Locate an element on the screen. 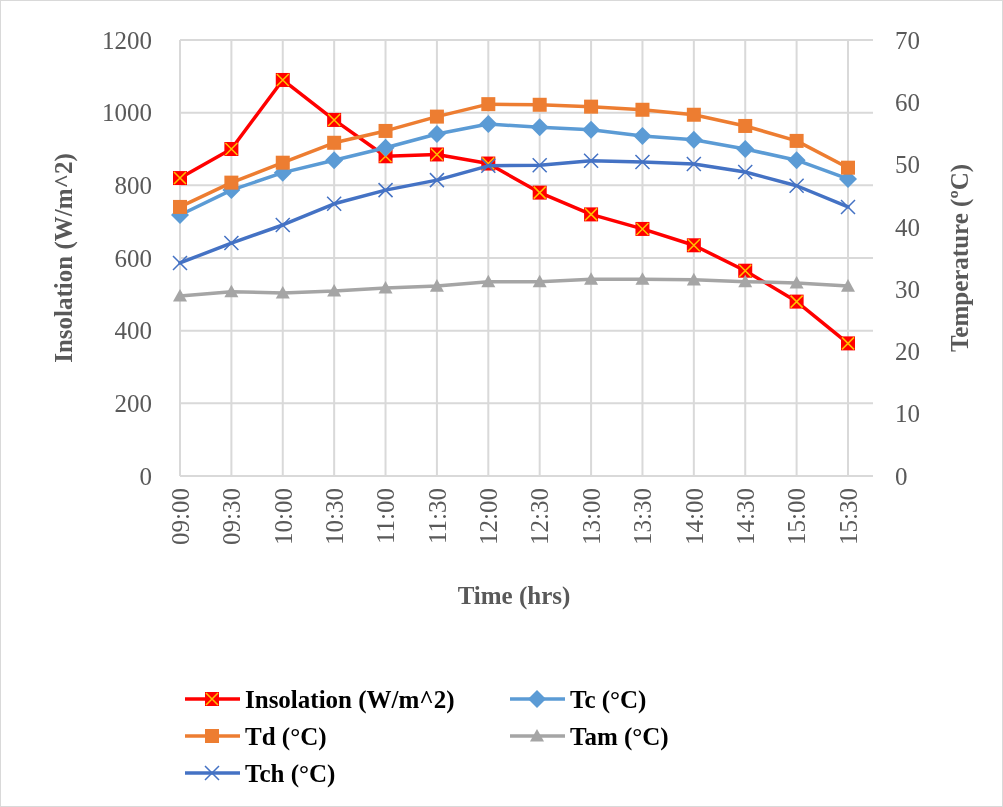  y2-tick-label: 20 is located at coordinates (907, 352).